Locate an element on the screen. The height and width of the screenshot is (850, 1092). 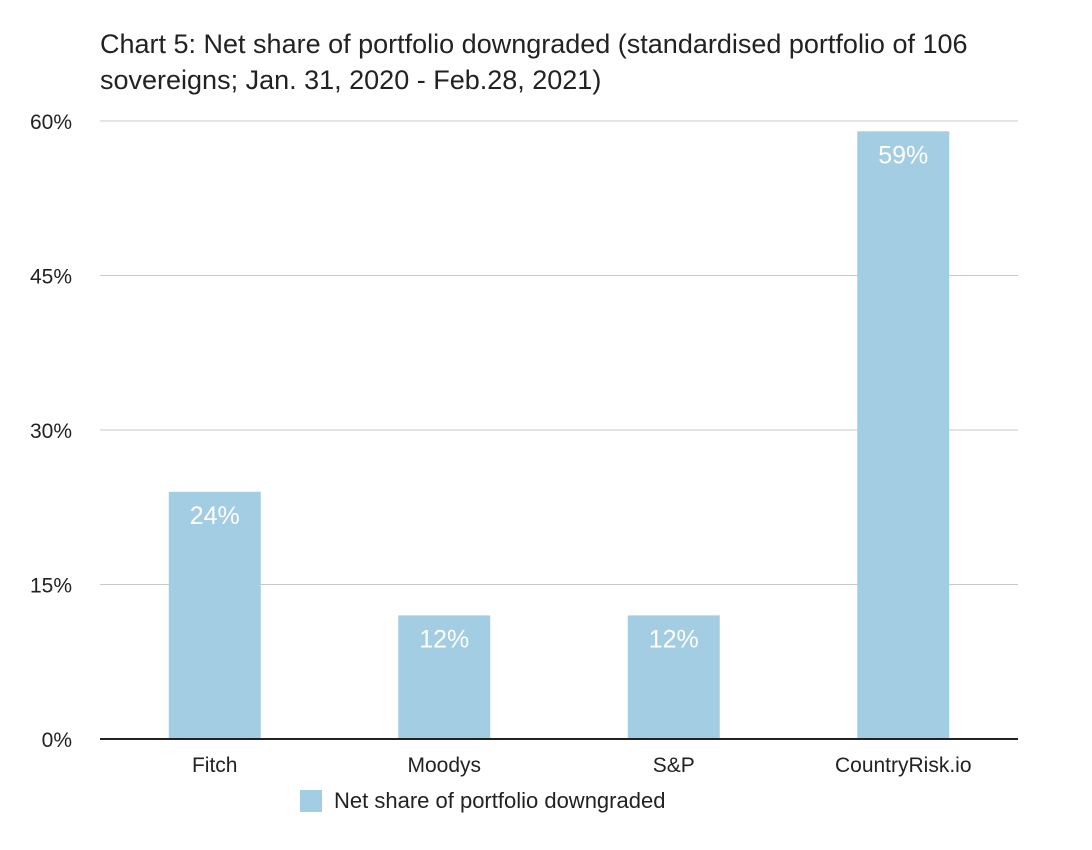
x-tick-label: S&P is located at coordinates (674, 765).